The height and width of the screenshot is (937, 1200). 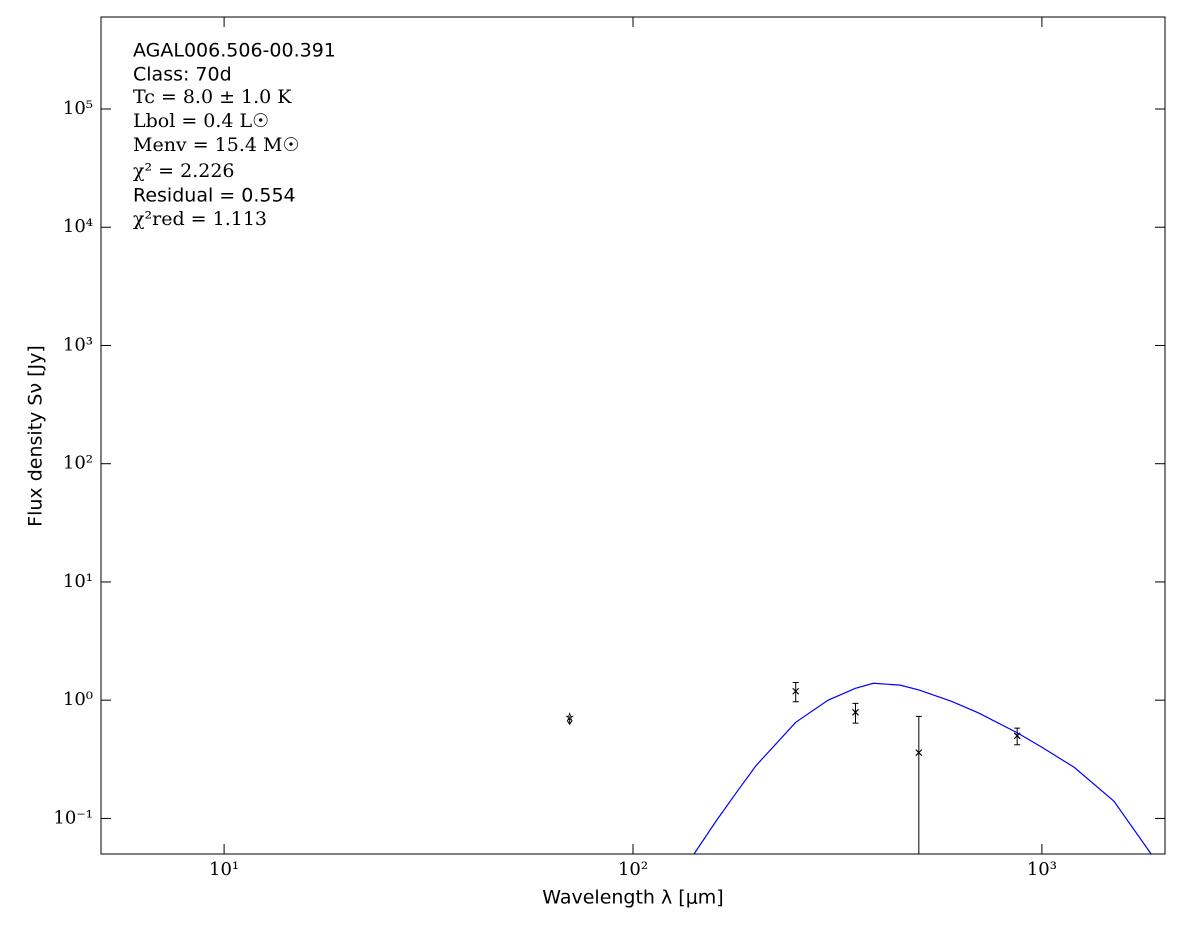 I want to click on annotation: Menv = 15.4 M☉, so click(x=216, y=145).